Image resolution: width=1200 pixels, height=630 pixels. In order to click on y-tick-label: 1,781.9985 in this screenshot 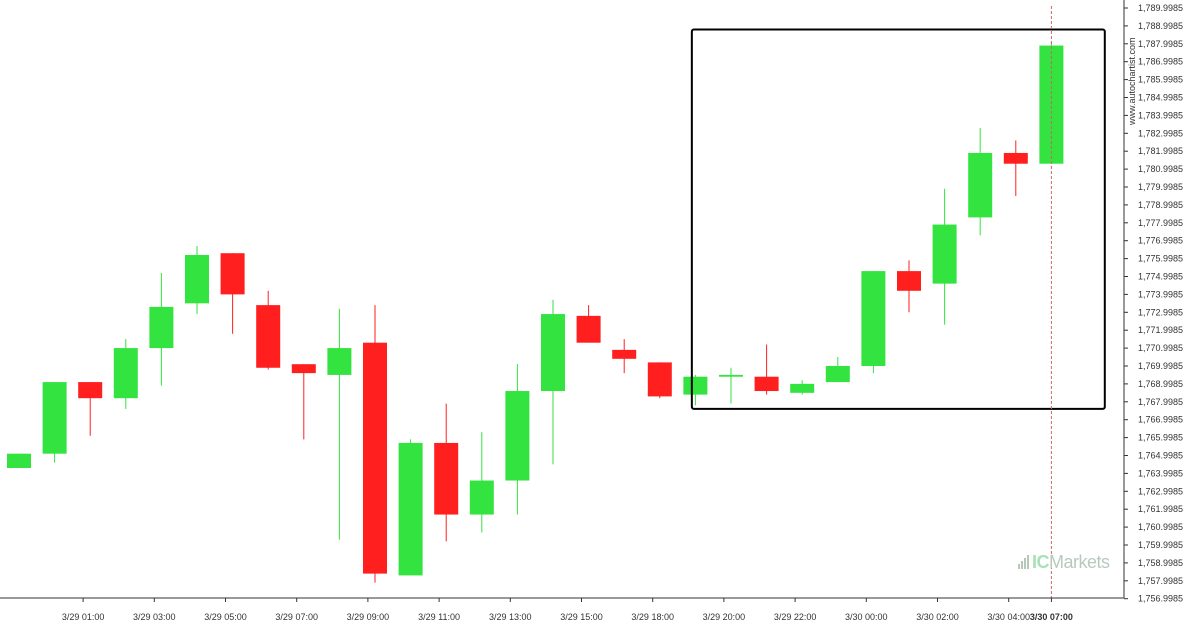, I will do `click(1160, 151)`.